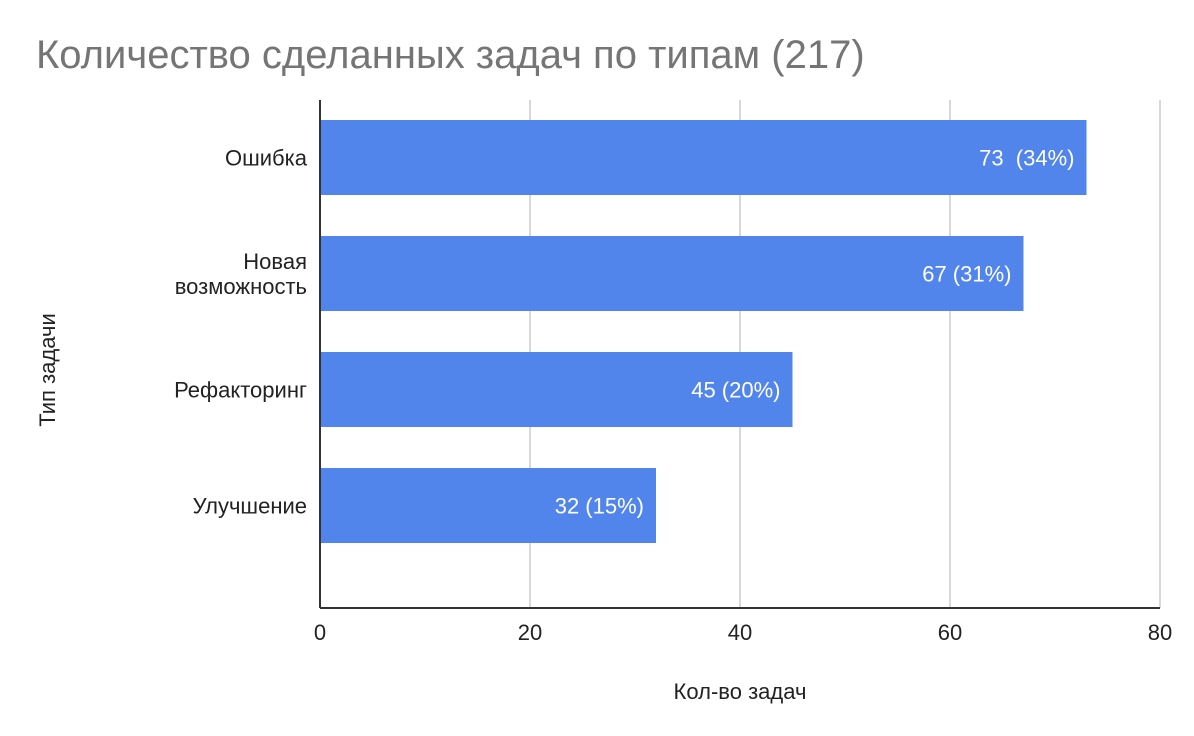 The image size is (1194, 736). What do you see at coordinates (599, 506) in the screenshot?
I see `data-label: 32 (15%)` at bounding box center [599, 506].